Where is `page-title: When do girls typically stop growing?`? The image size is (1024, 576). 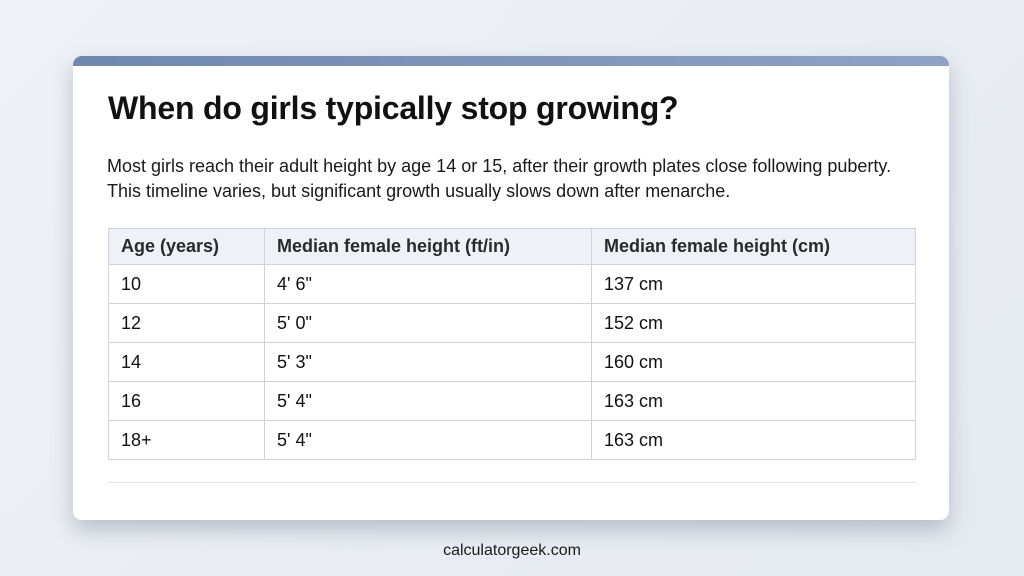 page-title: When do girls typically stop growing? is located at coordinates (393, 108).